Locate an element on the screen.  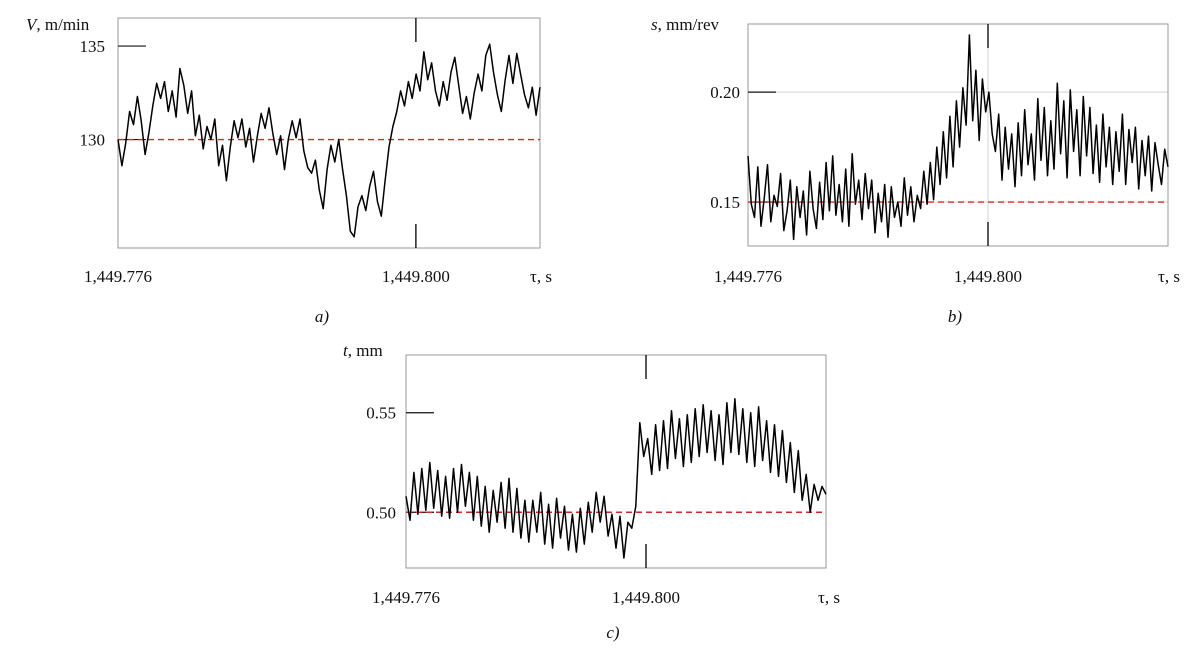
panel-label: b) is located at coordinates (955, 316).